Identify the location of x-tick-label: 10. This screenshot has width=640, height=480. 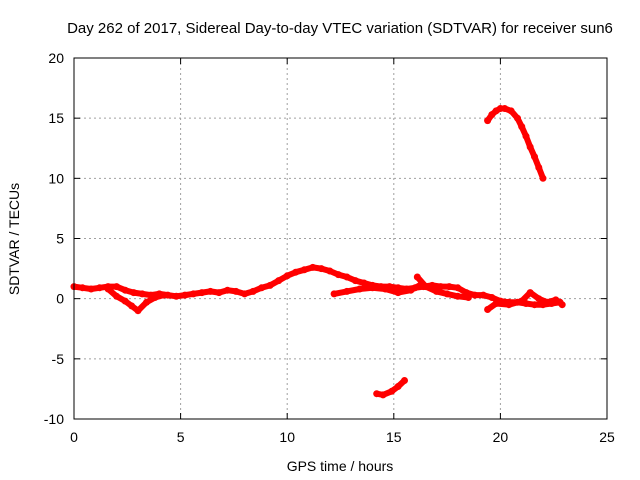
(287, 437).